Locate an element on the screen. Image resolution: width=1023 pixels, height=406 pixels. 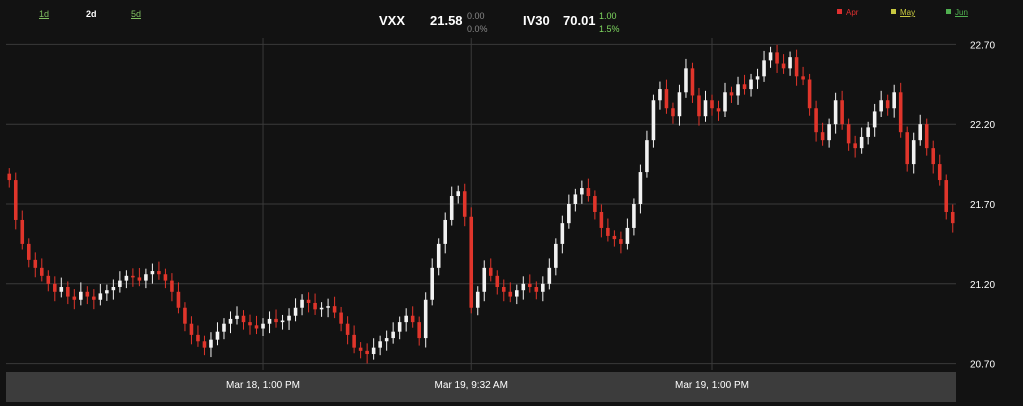
range-1d-button: 1d is located at coordinates (44, 14).